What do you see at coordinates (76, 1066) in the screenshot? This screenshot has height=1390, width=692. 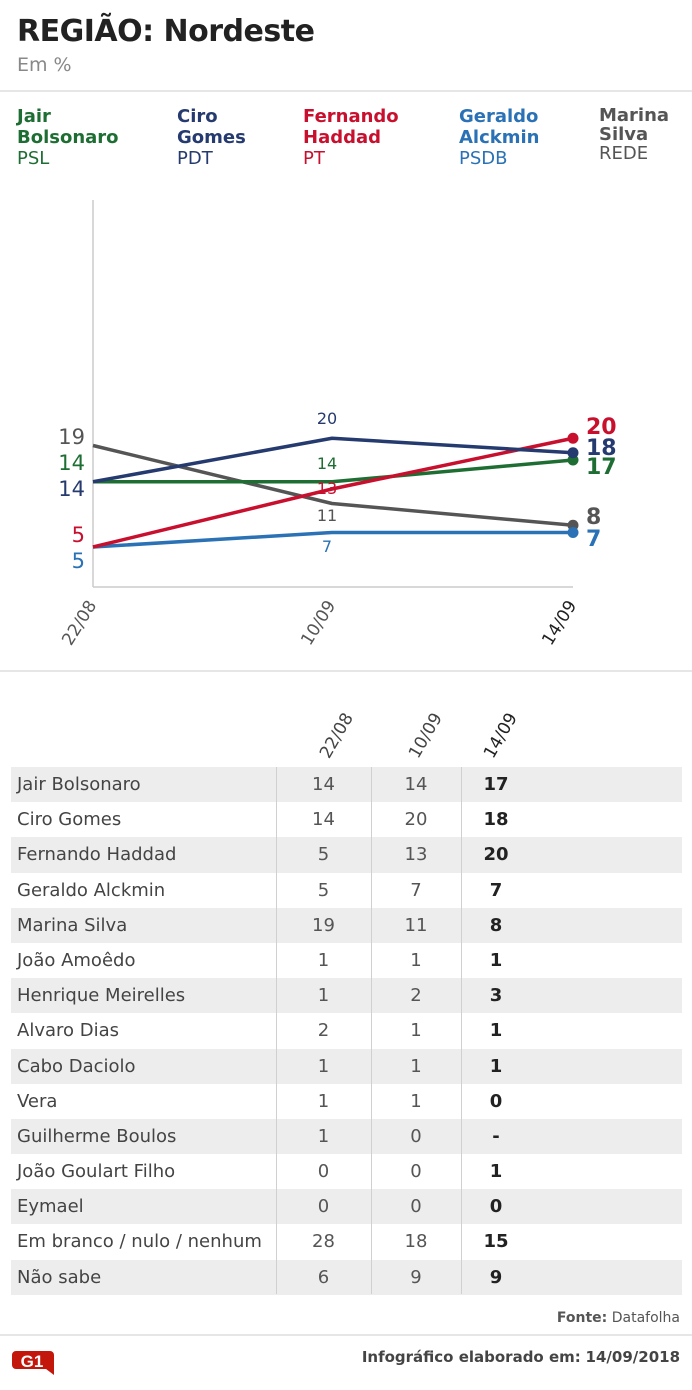 I see `table-cell-candidate: Cabo Daciolo` at bounding box center [76, 1066].